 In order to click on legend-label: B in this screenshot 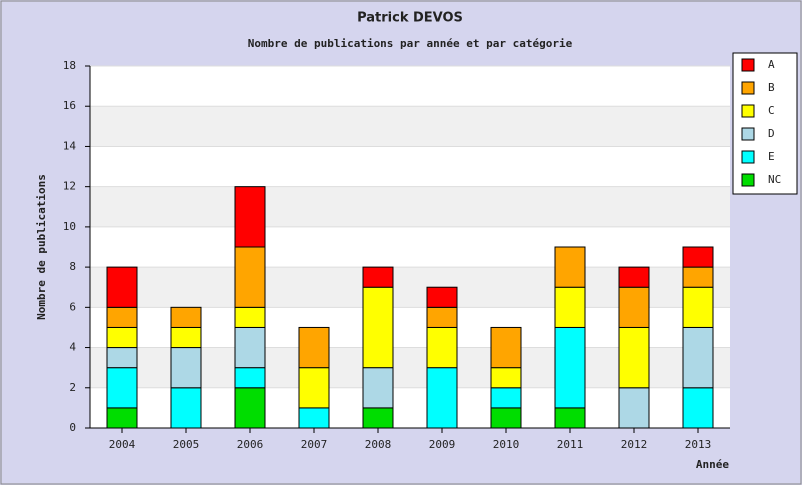, I will do `click(771, 87)`.